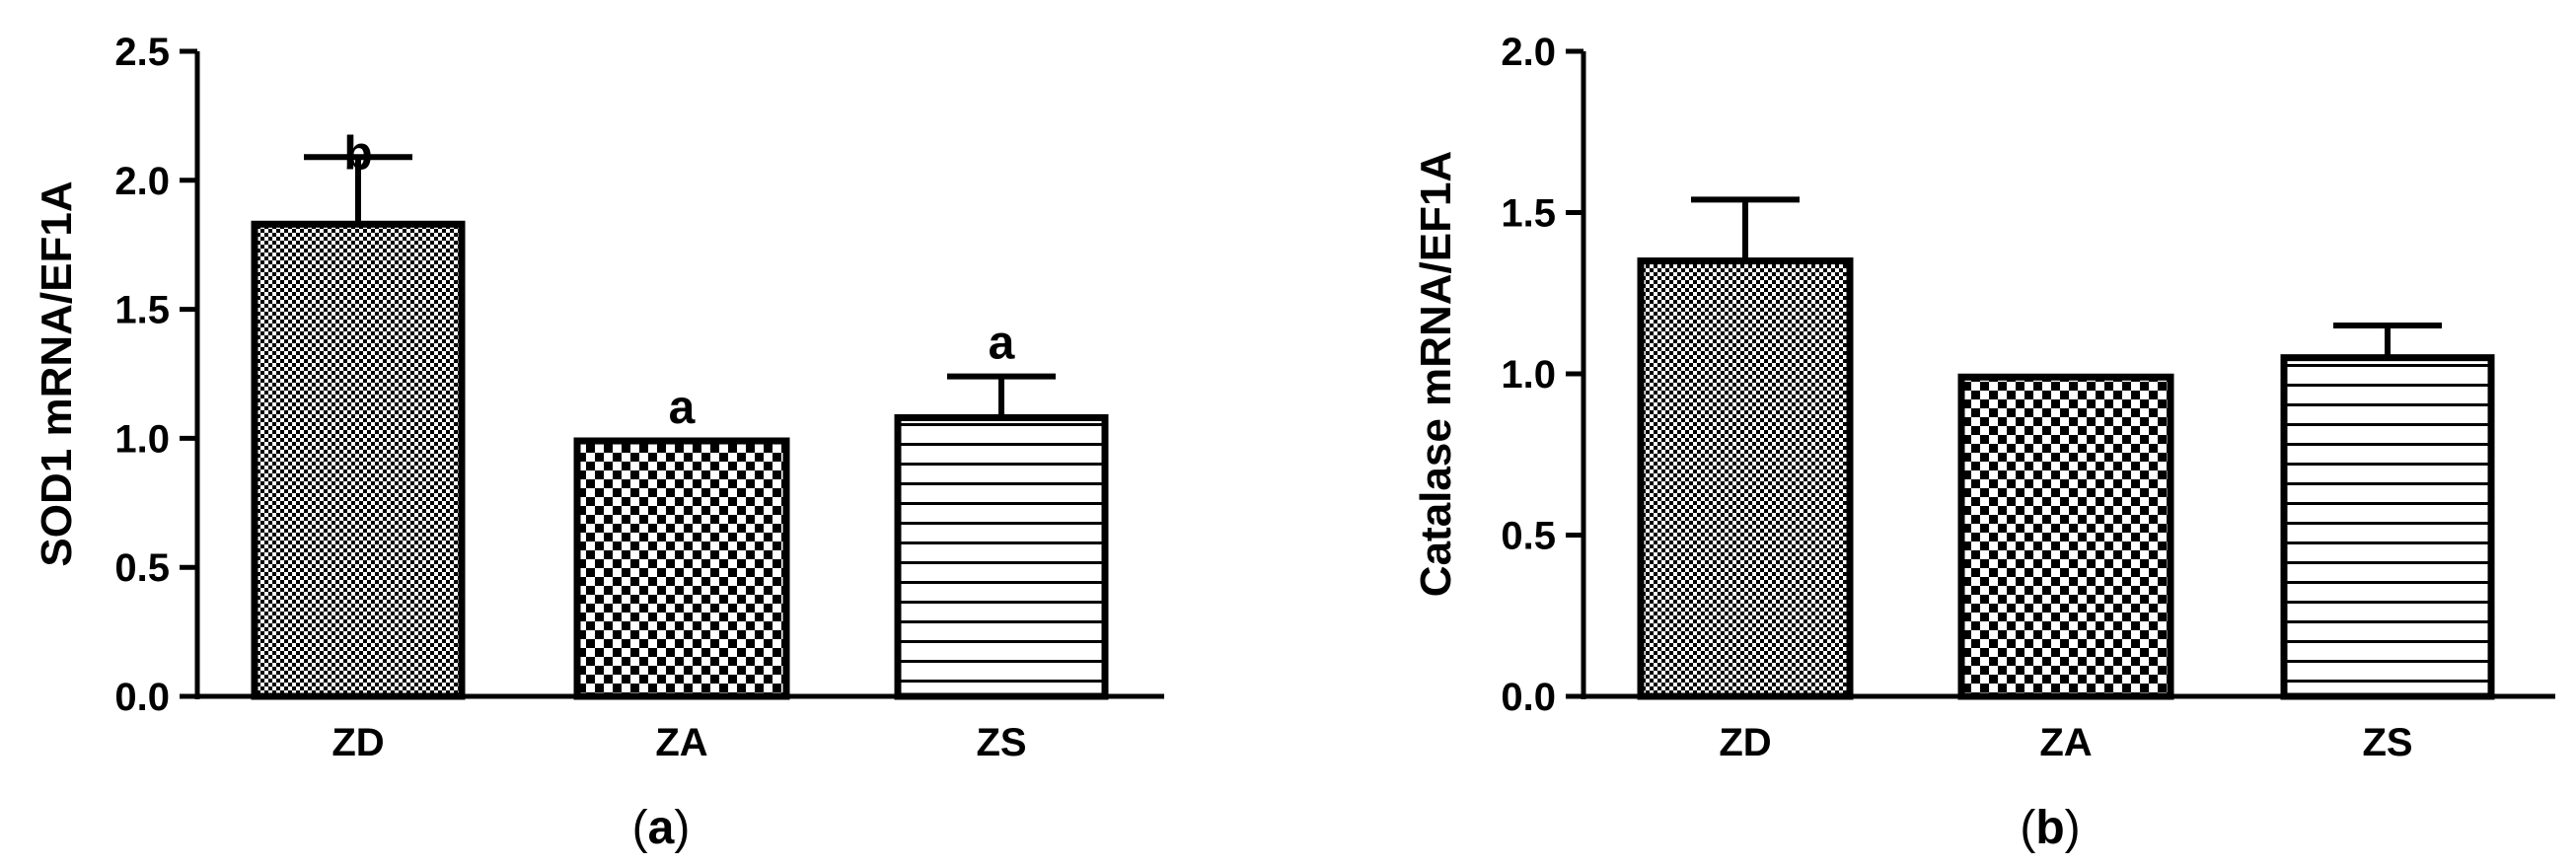 Image resolution: width=2576 pixels, height=866 pixels. I want to click on panel-label: (a), so click(661, 828).